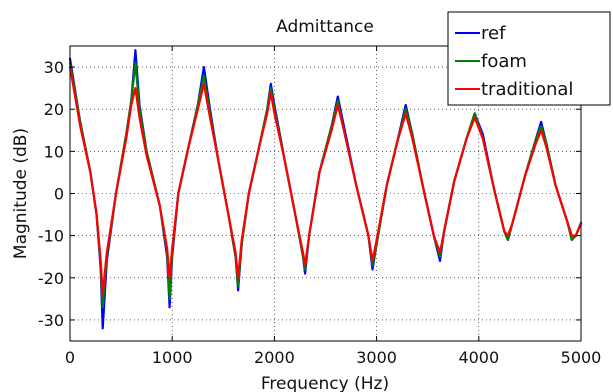 The width and height of the screenshot is (613, 392). What do you see at coordinates (59, 194) in the screenshot?
I see `y-tick-label: 0` at bounding box center [59, 194].